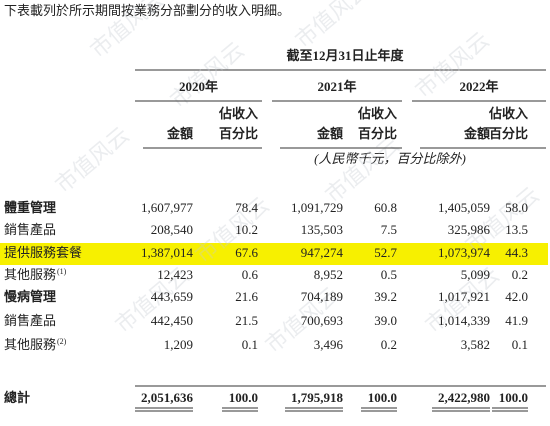 The image size is (550, 426). Describe the element at coordinates (198, 86) in the screenshot. I see `year-header: 2020年` at that location.